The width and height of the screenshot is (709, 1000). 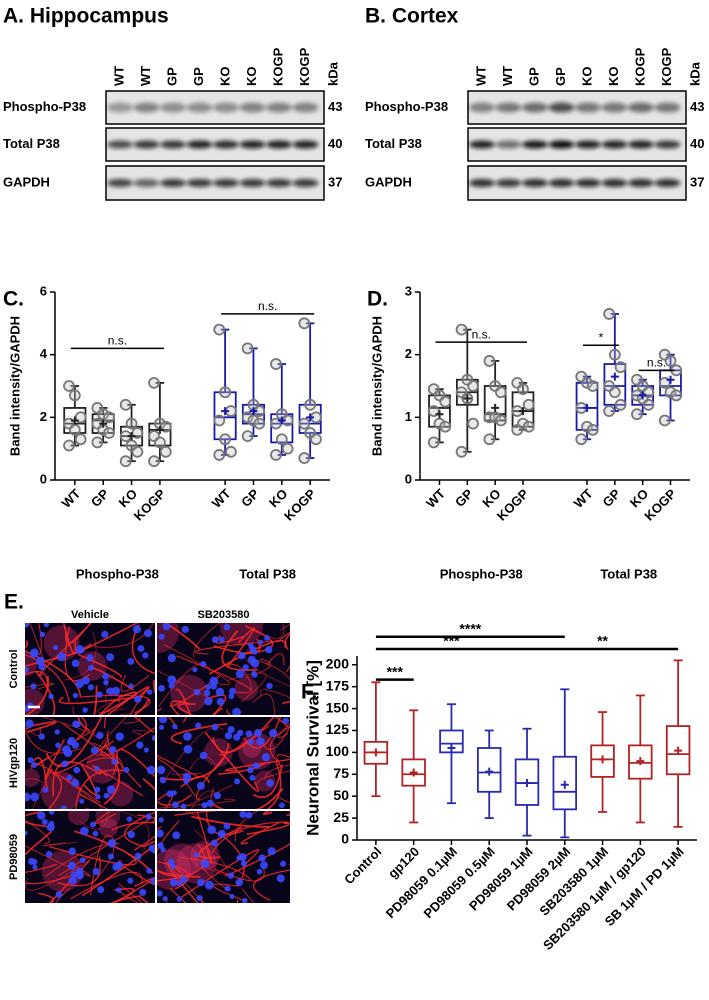 I want to click on y-tick-label: 3, so click(x=408, y=290).